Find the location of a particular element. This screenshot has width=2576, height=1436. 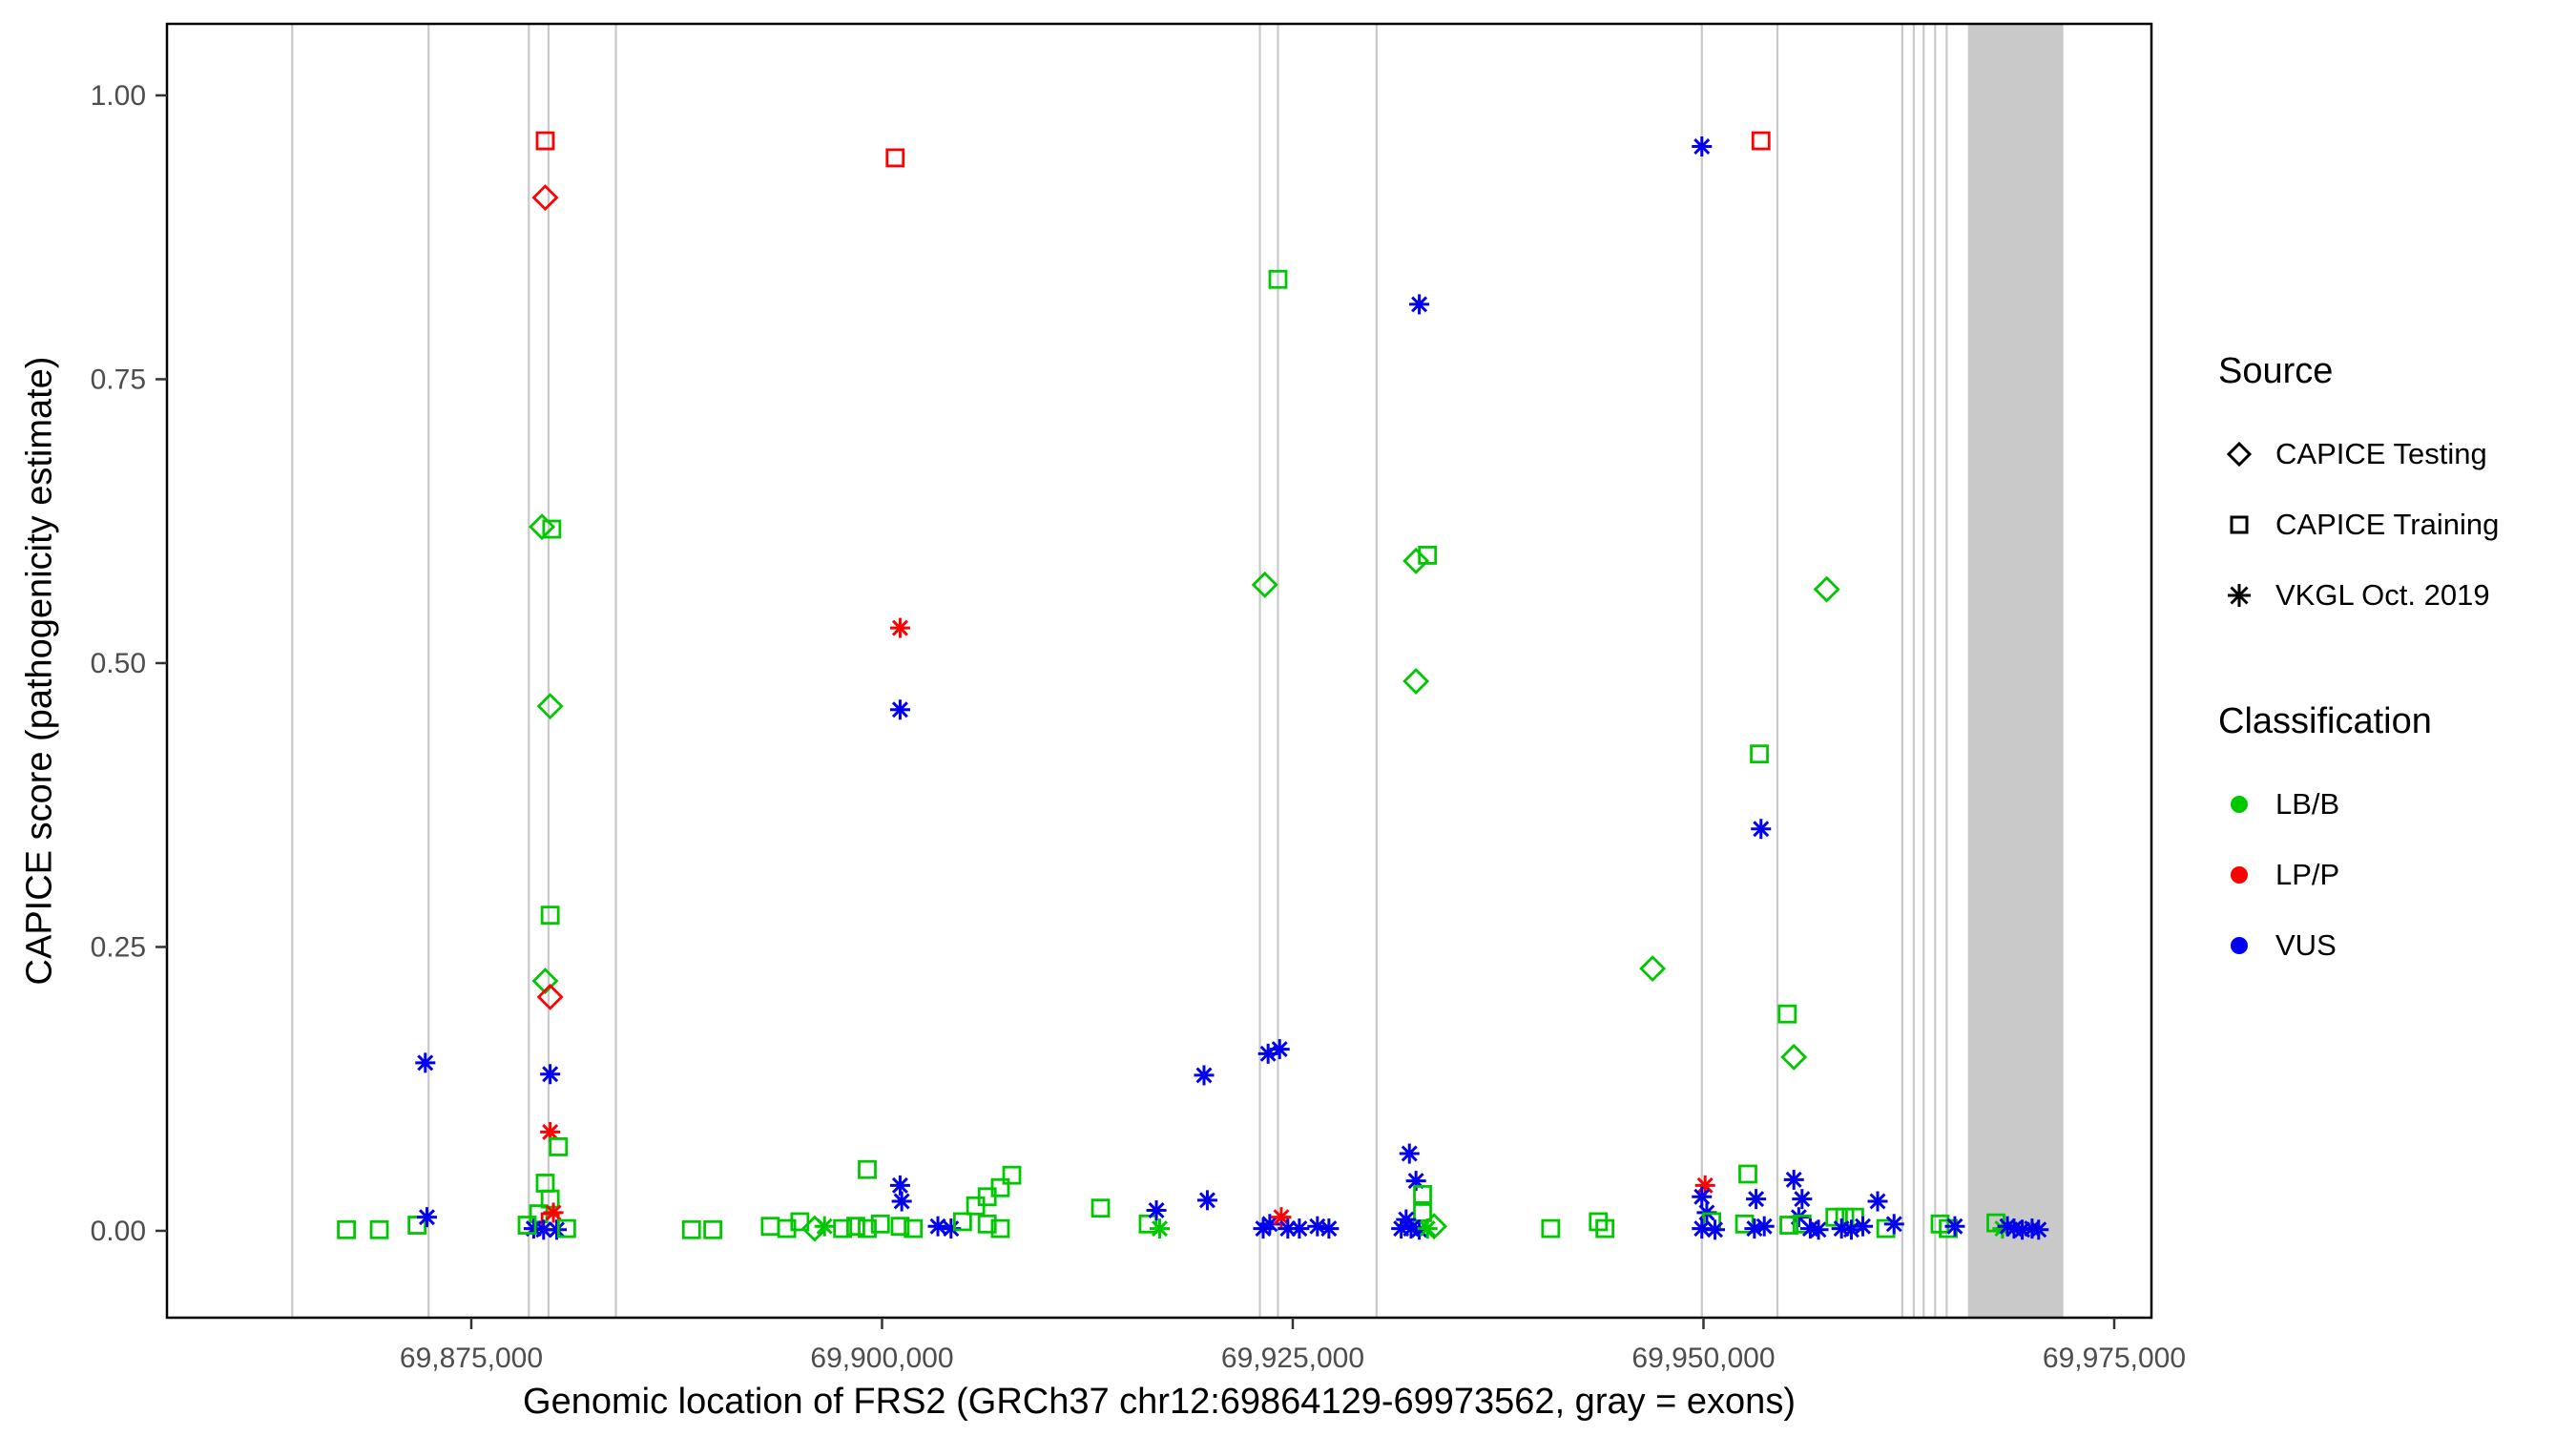

x-tick-label: 69,925,000 is located at coordinates (1292, 1358).